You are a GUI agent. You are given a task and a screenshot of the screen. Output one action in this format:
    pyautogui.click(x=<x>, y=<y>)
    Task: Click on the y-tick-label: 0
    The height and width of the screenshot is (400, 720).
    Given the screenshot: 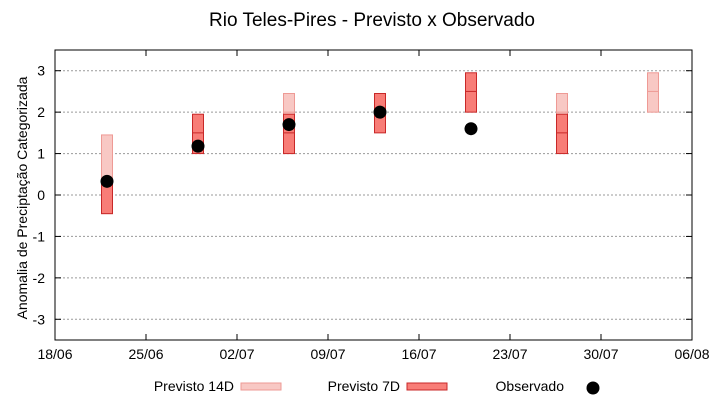 What is the action you would take?
    pyautogui.click(x=41, y=195)
    